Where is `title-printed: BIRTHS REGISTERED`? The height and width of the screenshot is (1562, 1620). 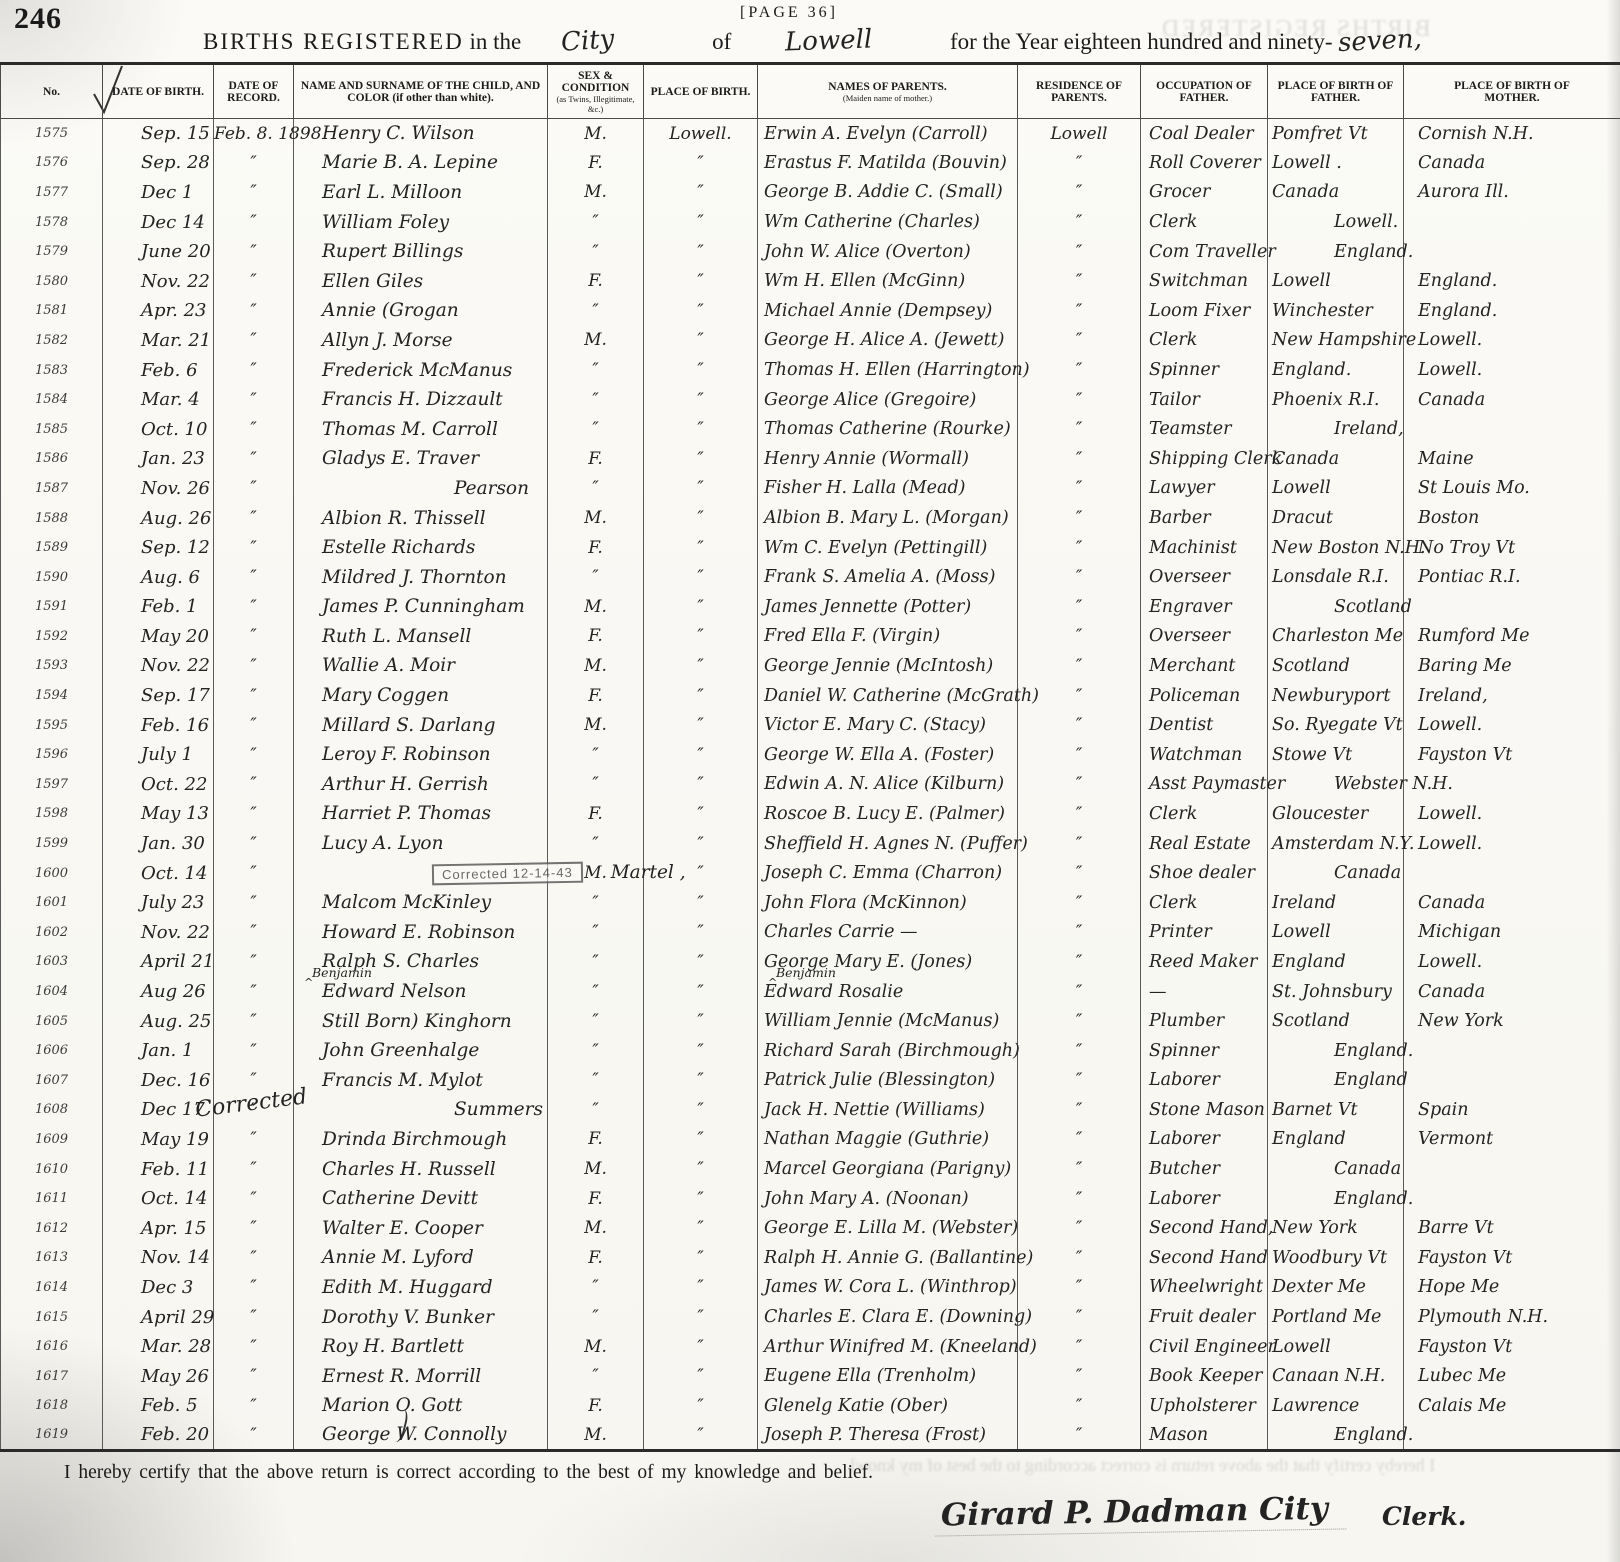
title-printed: BIRTHS REGISTERED is located at coordinates (333, 41).